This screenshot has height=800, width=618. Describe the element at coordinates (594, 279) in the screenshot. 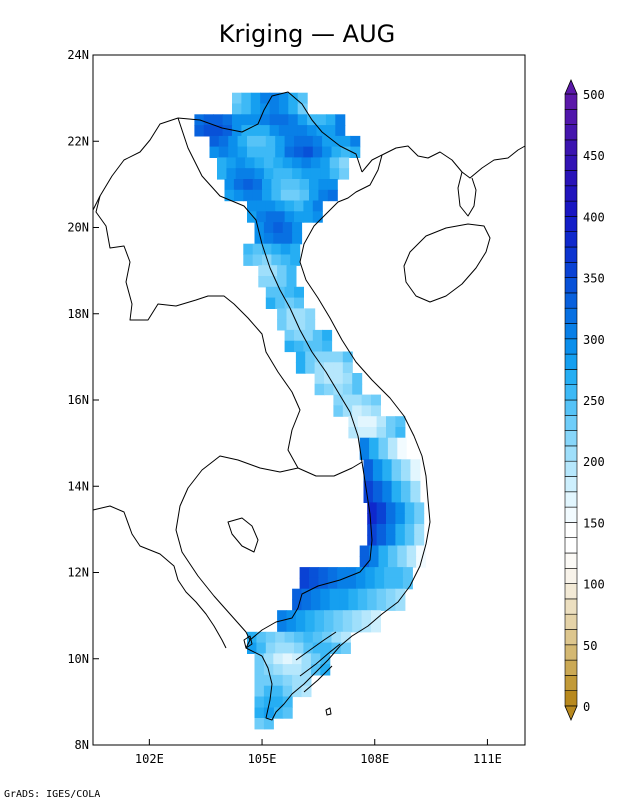

I see `colorbar-label: 350` at that location.